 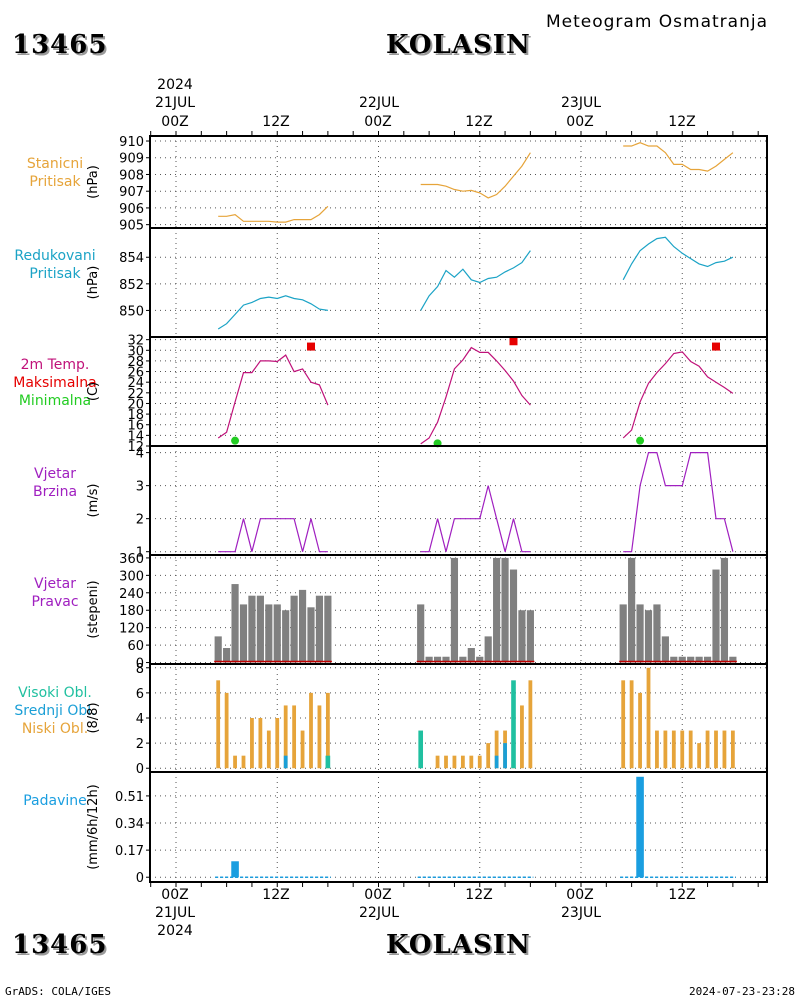 I want to click on y-tick-label: 18, so click(x=135, y=415).